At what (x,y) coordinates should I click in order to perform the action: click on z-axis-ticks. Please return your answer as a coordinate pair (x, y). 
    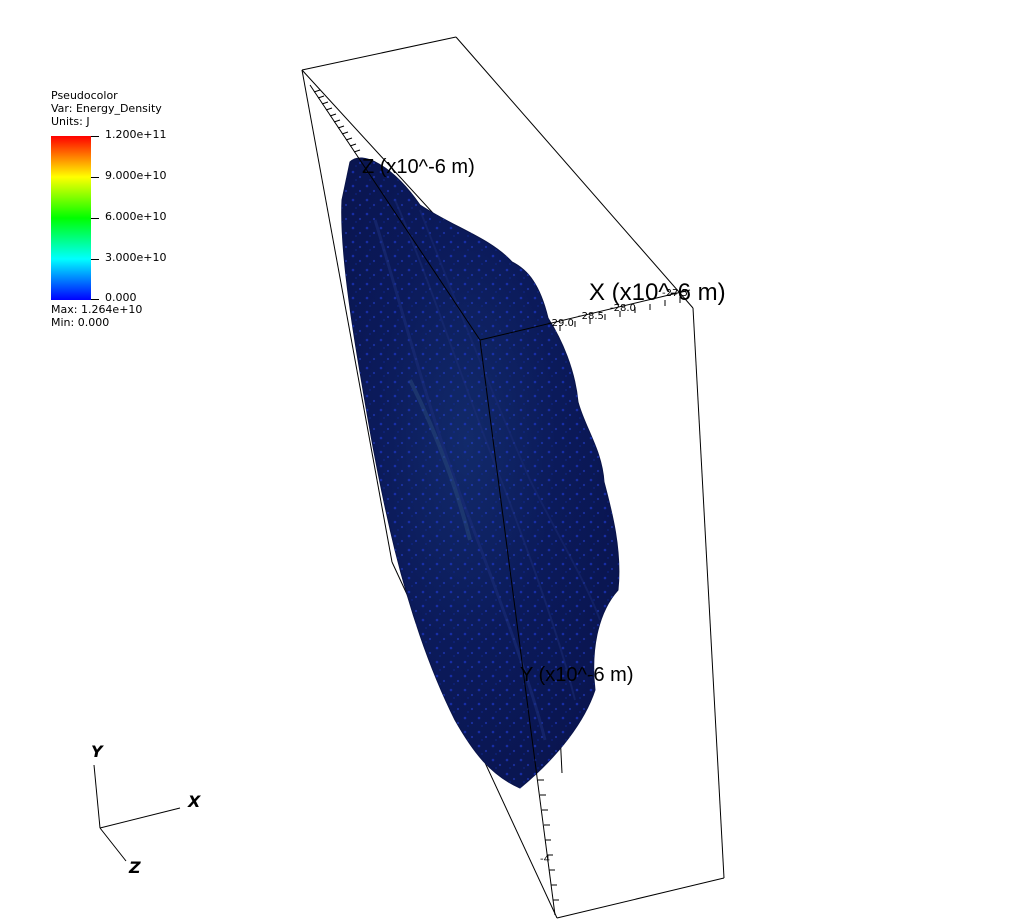
    Looking at the image, I should click on (337, 121).